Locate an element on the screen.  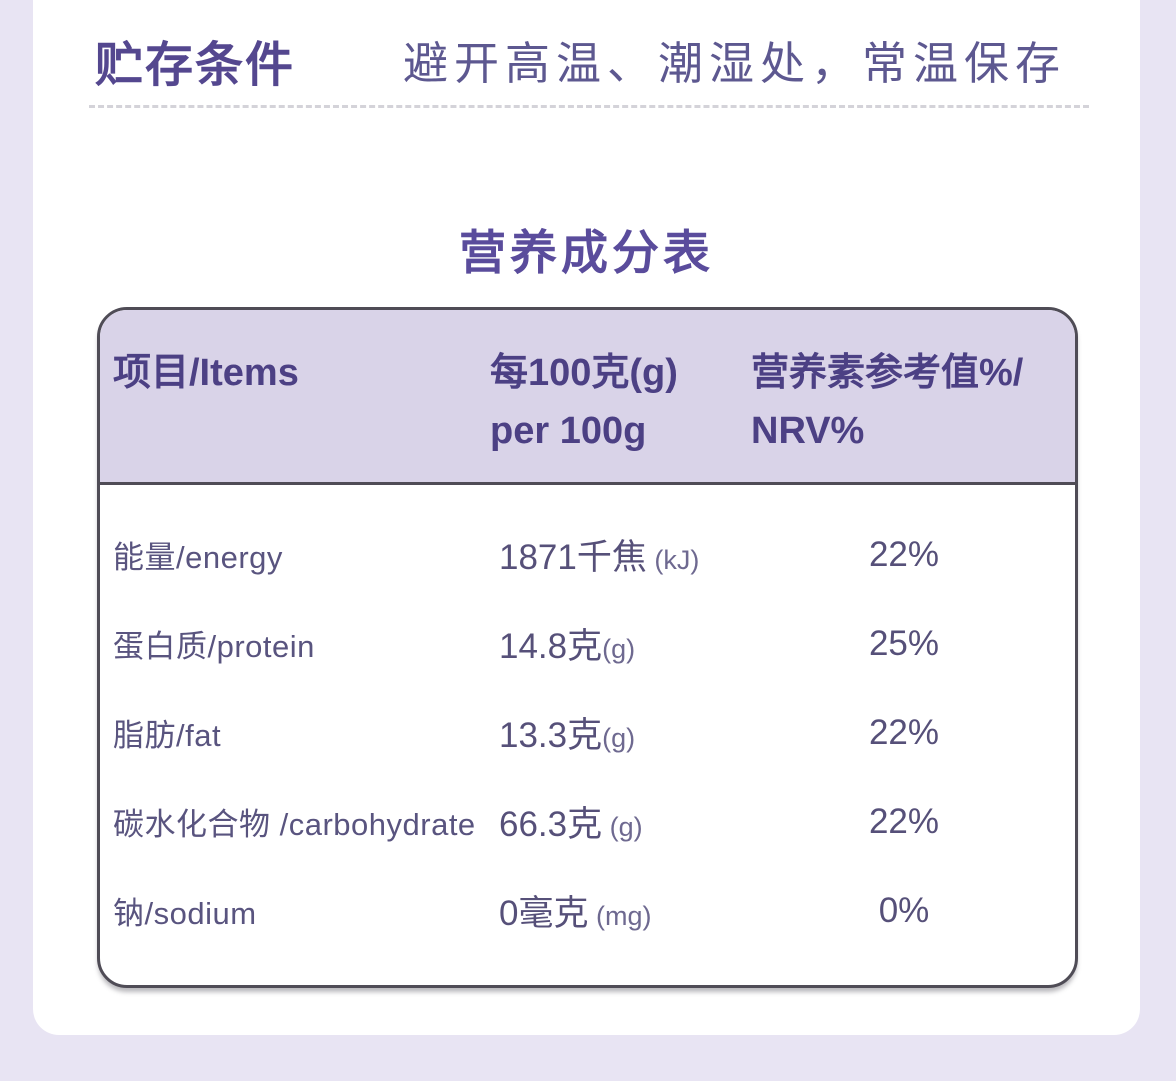
row-item-label: 钠/sodium is located at coordinates (185, 913).